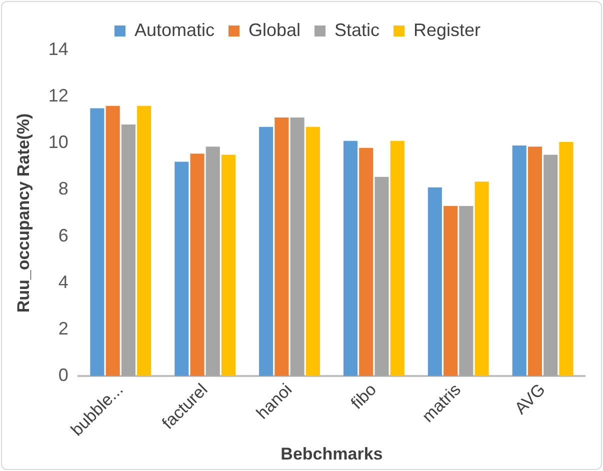  What do you see at coordinates (63, 235) in the screenshot?
I see `y-tick-label: 6` at bounding box center [63, 235].